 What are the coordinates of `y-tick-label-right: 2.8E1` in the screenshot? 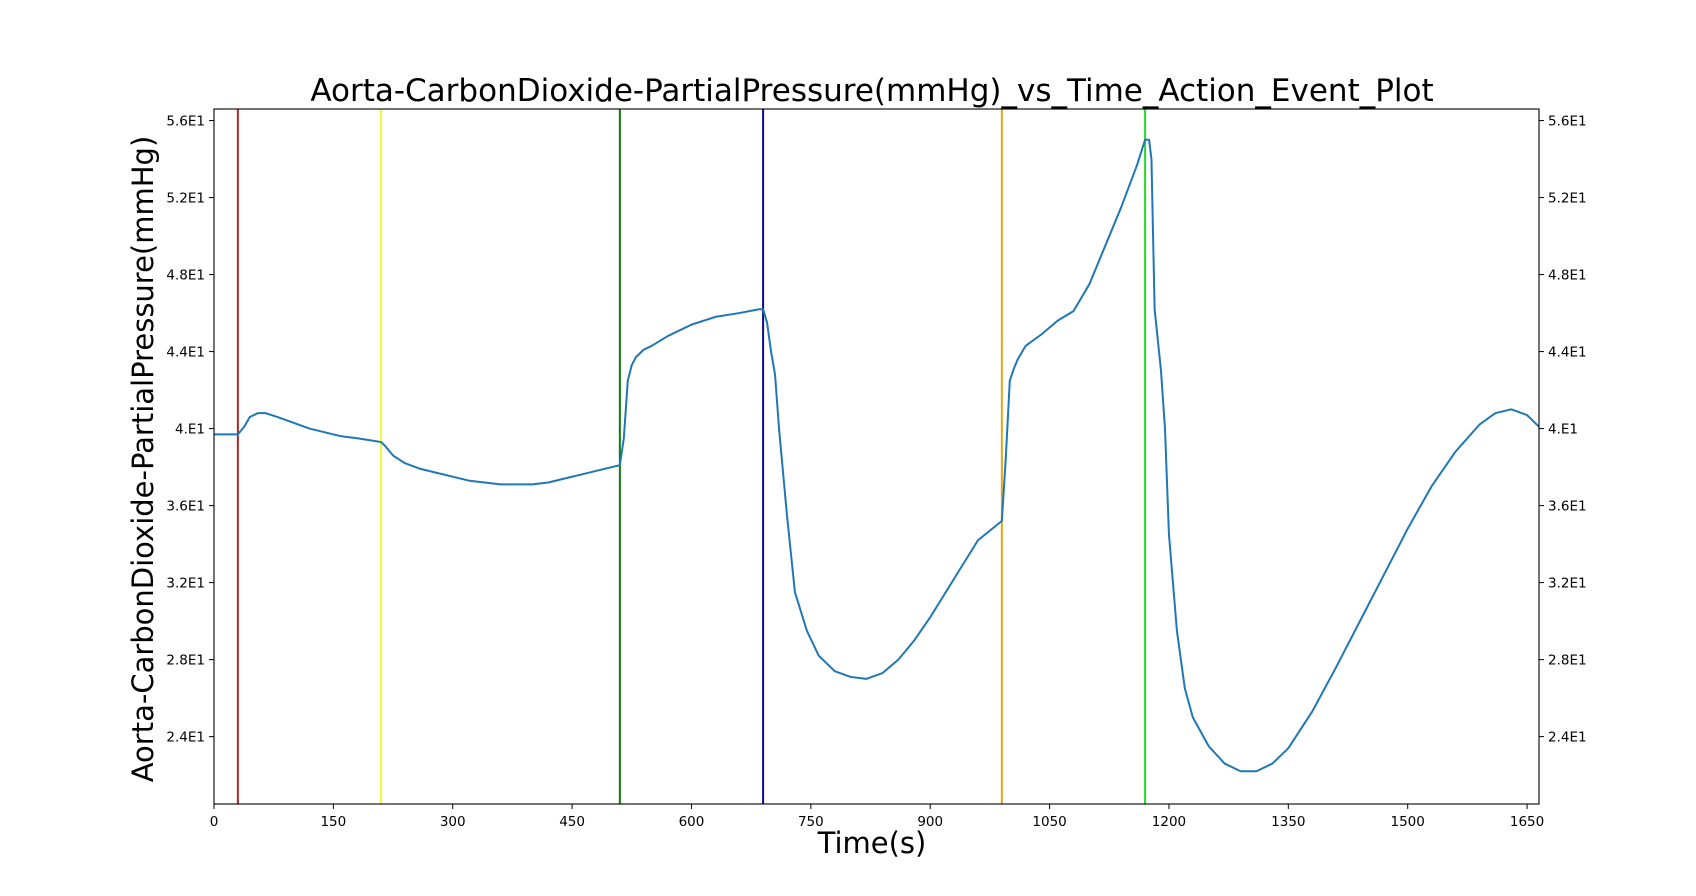 It's located at (1567, 661).